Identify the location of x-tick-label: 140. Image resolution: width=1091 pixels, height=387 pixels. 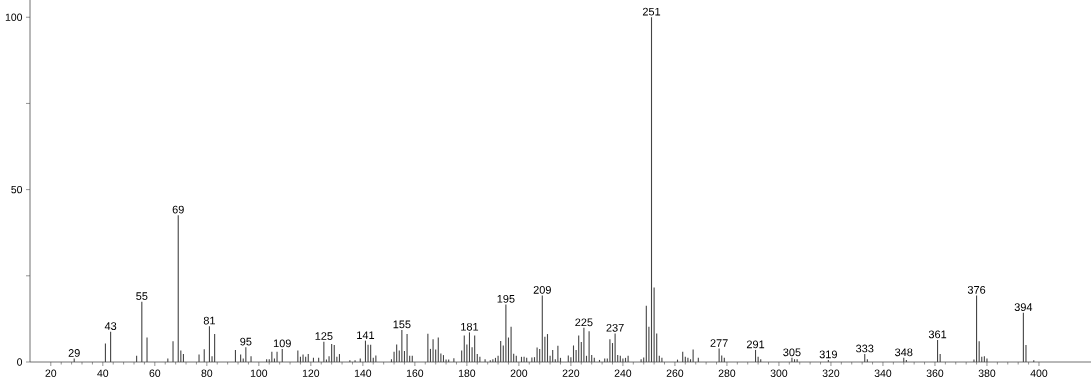
(363, 373).